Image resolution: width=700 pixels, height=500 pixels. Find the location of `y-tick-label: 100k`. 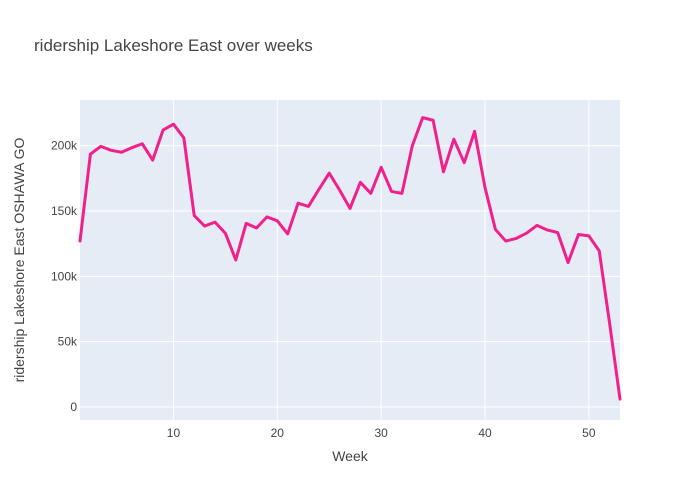

y-tick-label: 100k is located at coordinates (64, 276).